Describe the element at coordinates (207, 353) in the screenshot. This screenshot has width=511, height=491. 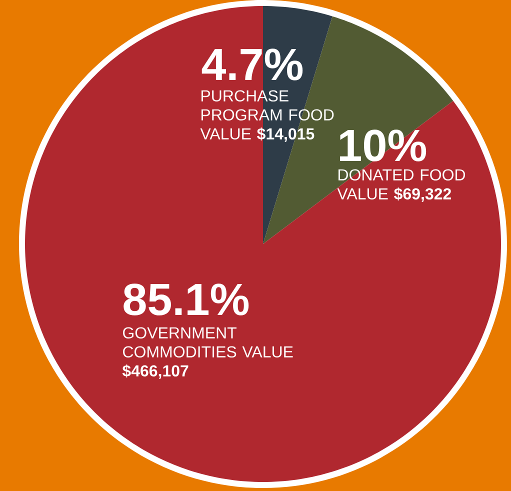
I see `slice-label: GOVERNMENT COMMODITIES VALUE $466,107` at that location.